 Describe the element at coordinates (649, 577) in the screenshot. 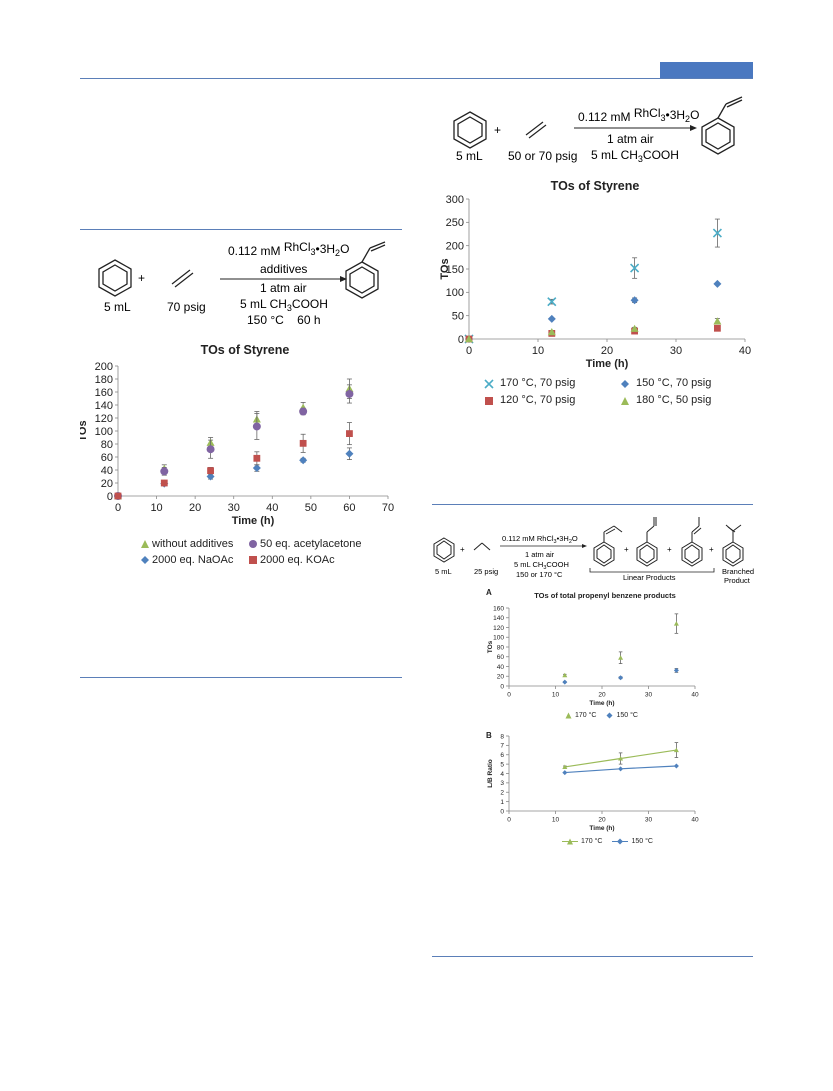

I see `linear-products-label: Linear Products` at that location.